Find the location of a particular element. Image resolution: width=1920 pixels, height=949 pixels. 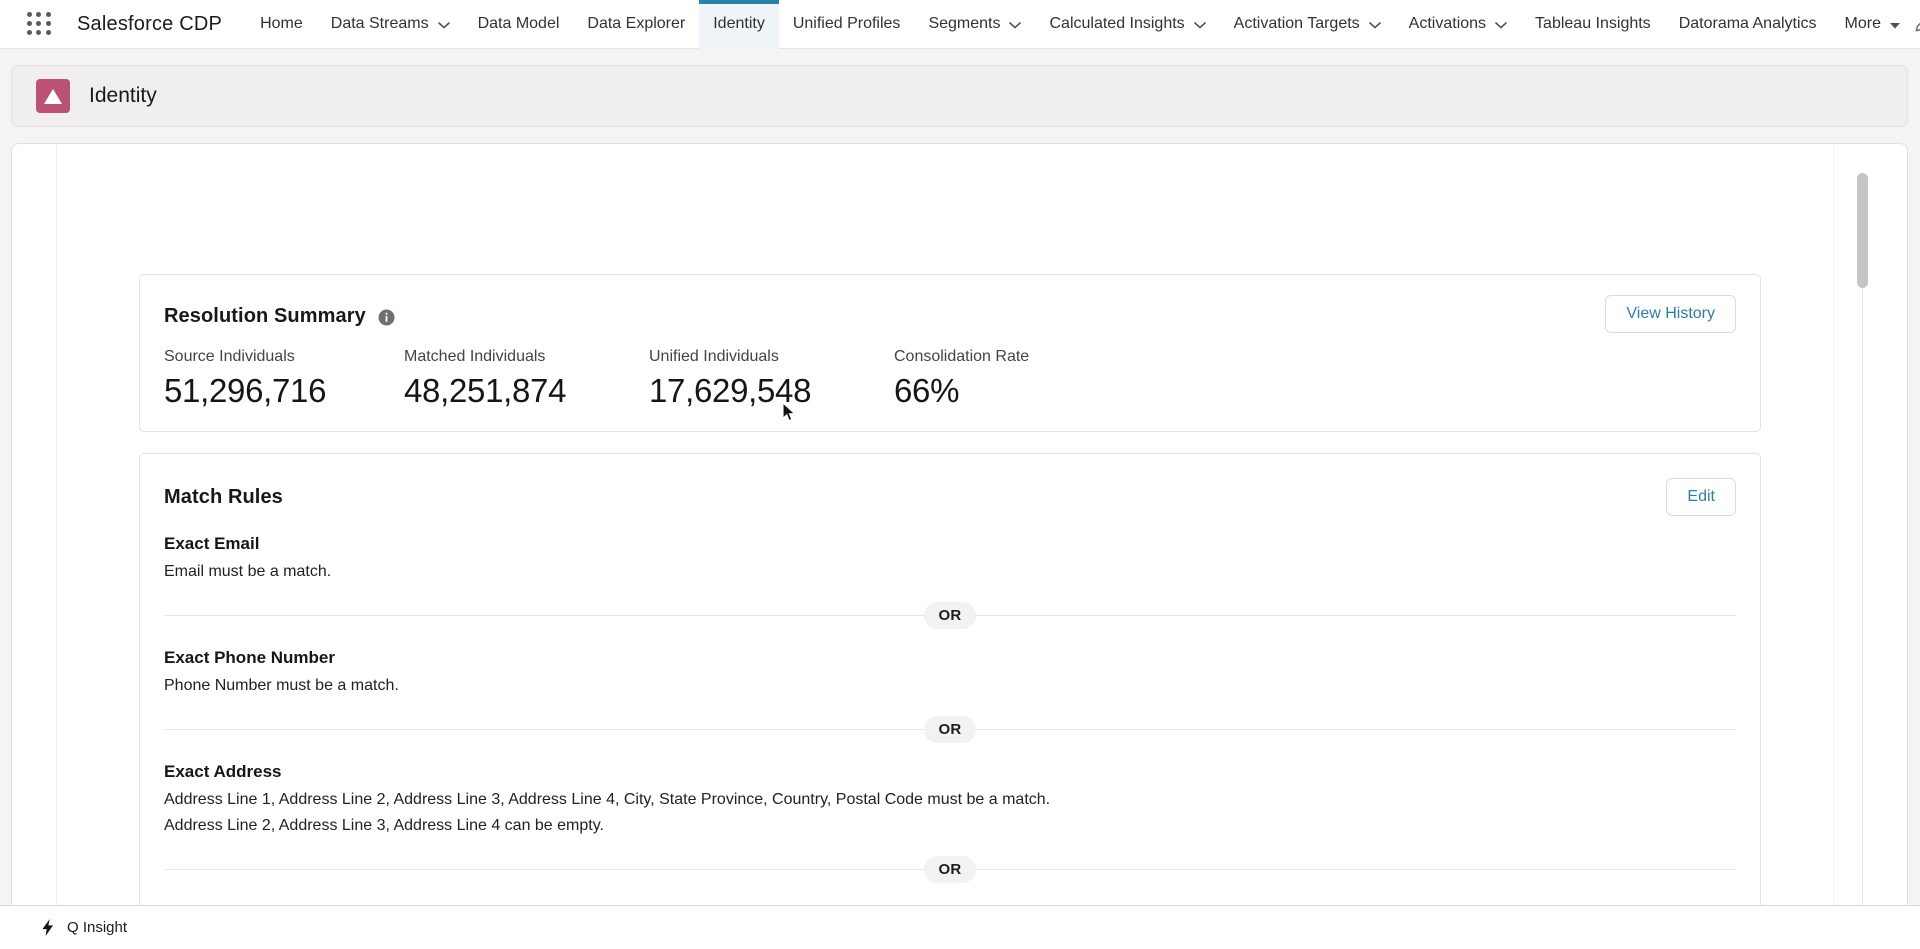

tab-label: Data Model is located at coordinates (518, 23).